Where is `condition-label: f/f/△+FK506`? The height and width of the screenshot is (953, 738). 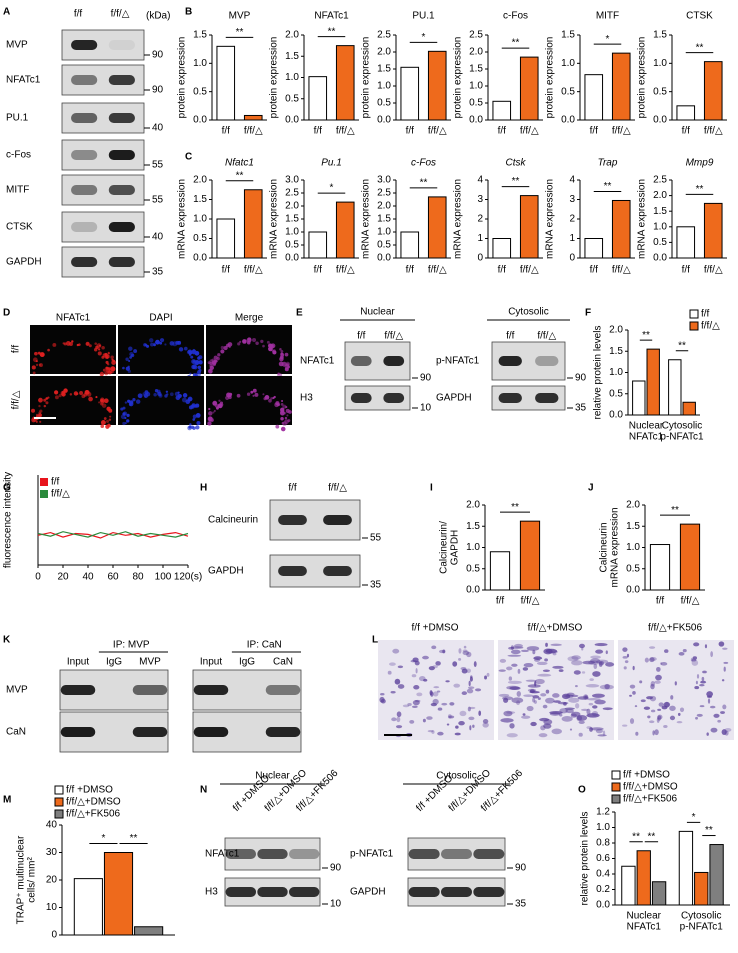
condition-label: f/f/△+FK506 is located at coordinates (675, 628).